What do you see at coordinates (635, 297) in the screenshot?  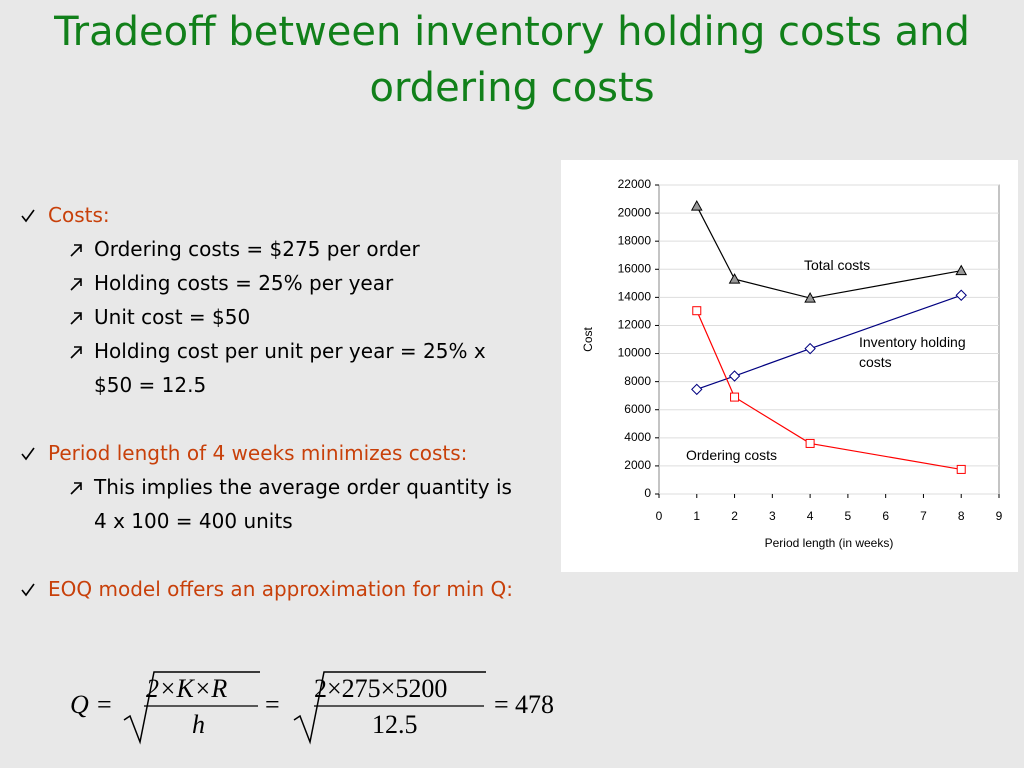 I see `y-tick-label: 14000` at bounding box center [635, 297].